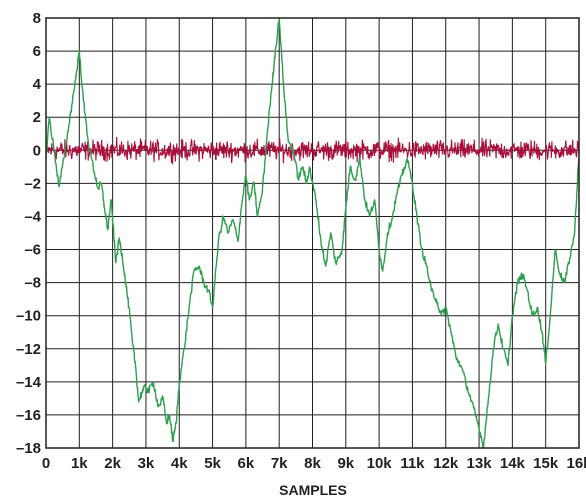 Image resolution: width=586 pixels, height=498 pixels. Describe the element at coordinates (446, 463) in the screenshot. I see `x-tick-label: 12k` at that location.